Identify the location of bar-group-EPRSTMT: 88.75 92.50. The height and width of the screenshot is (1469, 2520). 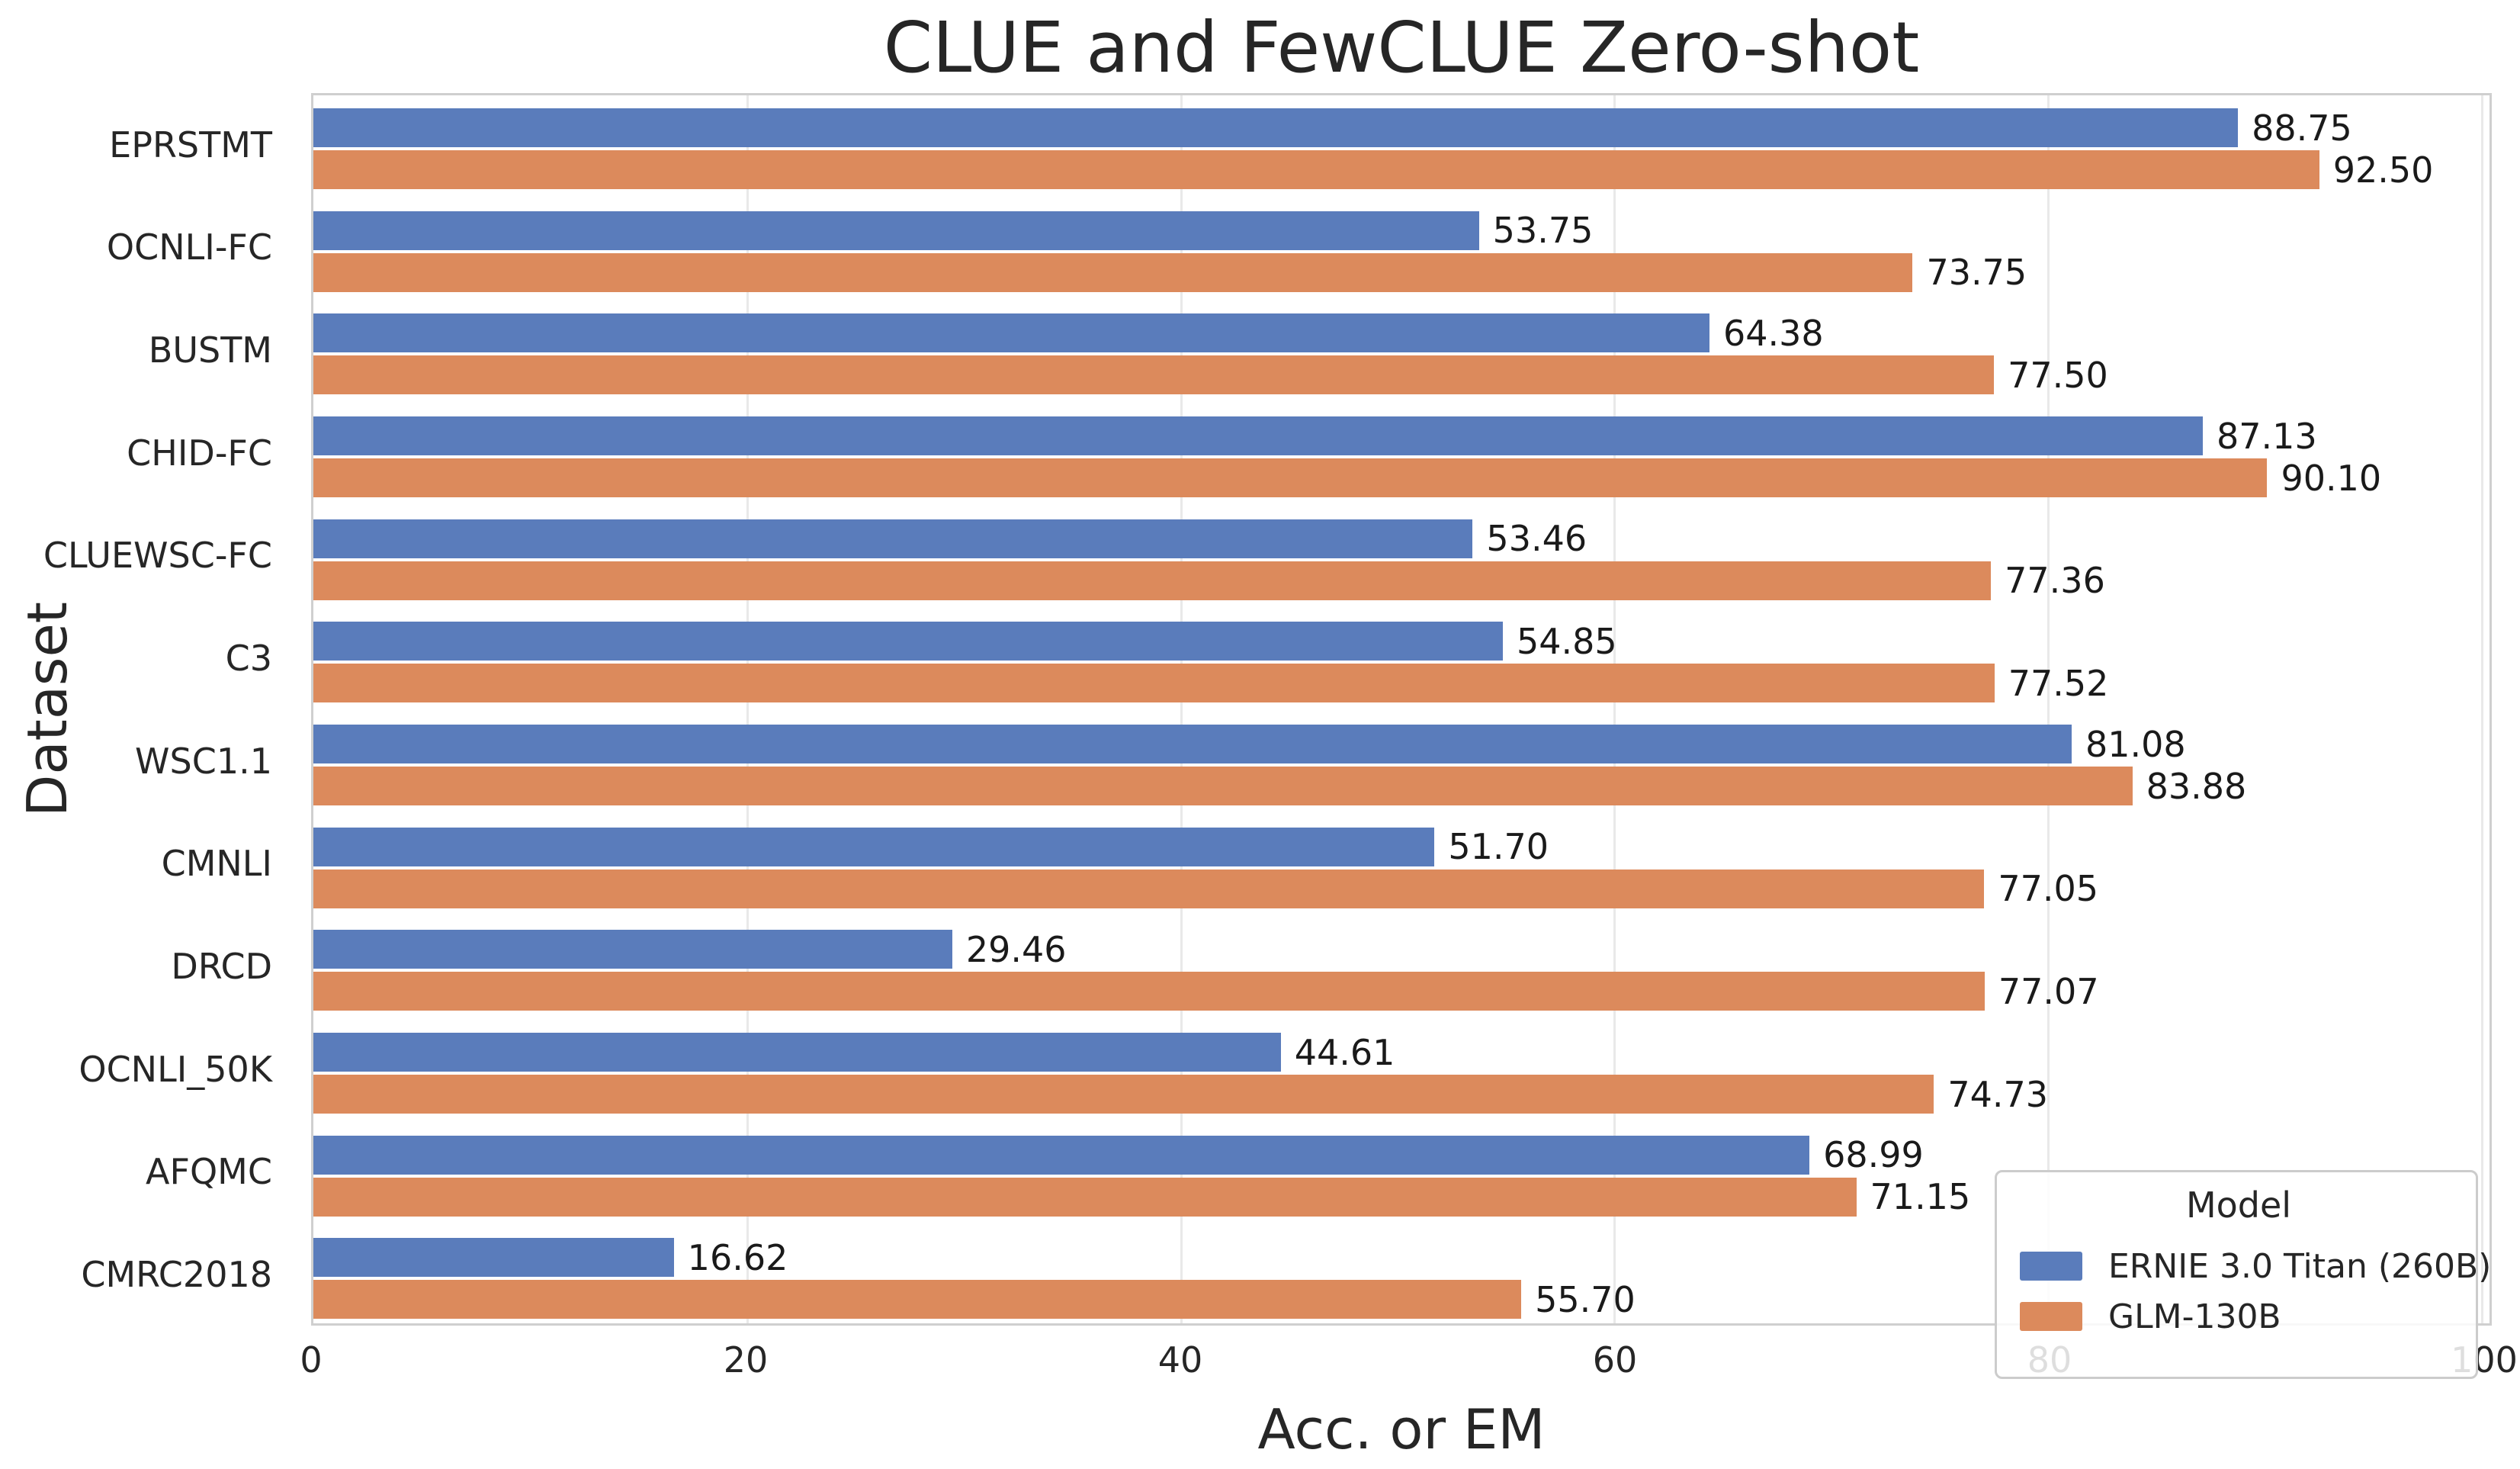
(1401, 146).